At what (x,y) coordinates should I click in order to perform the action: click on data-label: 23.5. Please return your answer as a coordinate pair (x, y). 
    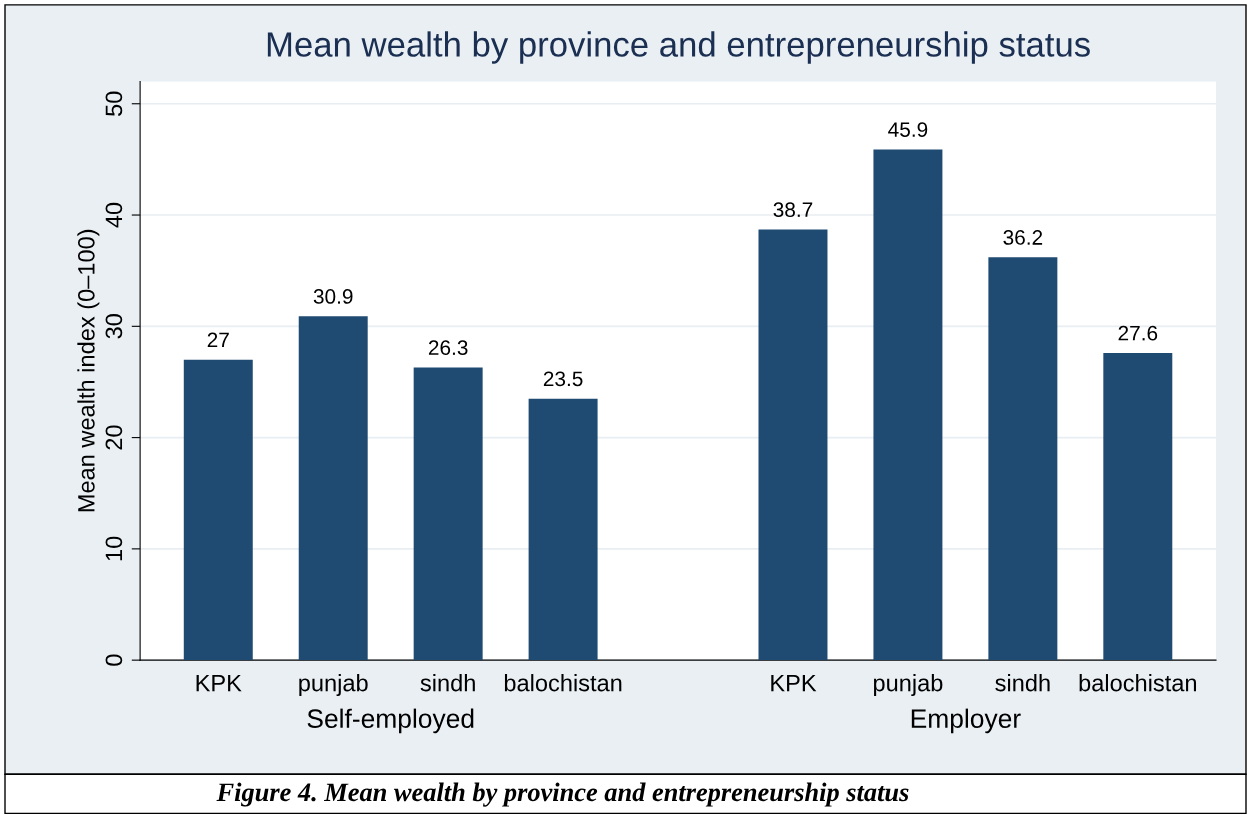
    Looking at the image, I should click on (563, 379).